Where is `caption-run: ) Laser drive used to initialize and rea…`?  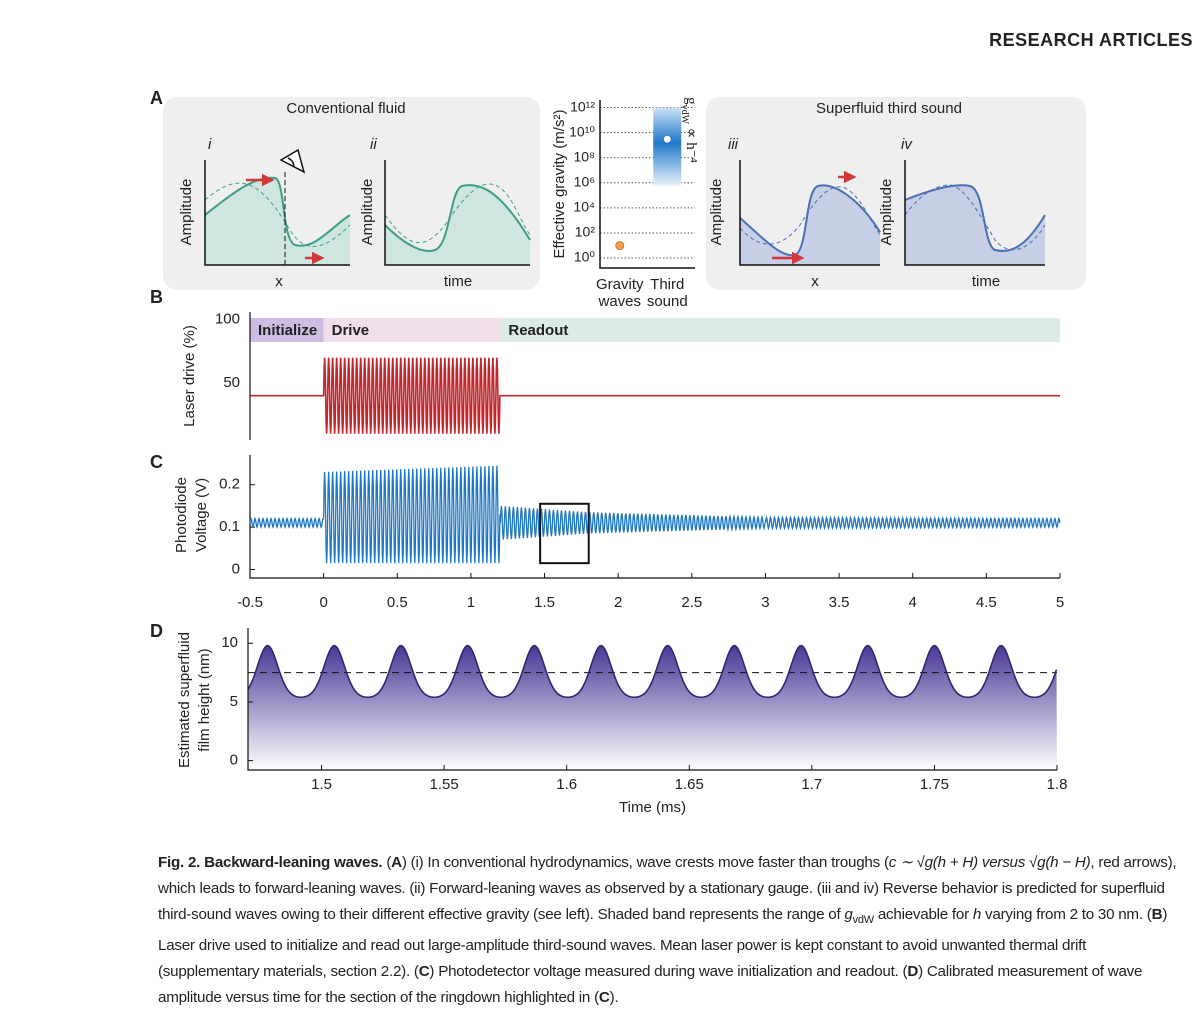
caption-run: ) Laser drive used to initialize and rea… is located at coordinates (663, 943).